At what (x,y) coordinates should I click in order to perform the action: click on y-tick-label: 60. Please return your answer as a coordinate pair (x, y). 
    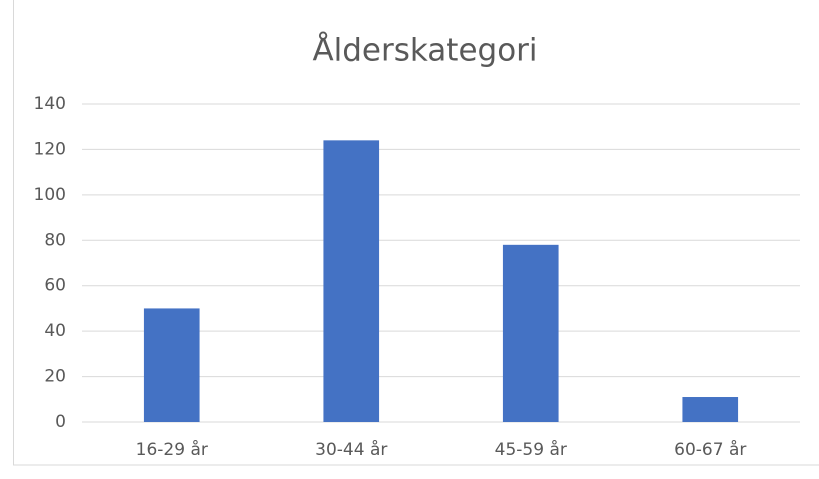
    Looking at the image, I should click on (55, 286).